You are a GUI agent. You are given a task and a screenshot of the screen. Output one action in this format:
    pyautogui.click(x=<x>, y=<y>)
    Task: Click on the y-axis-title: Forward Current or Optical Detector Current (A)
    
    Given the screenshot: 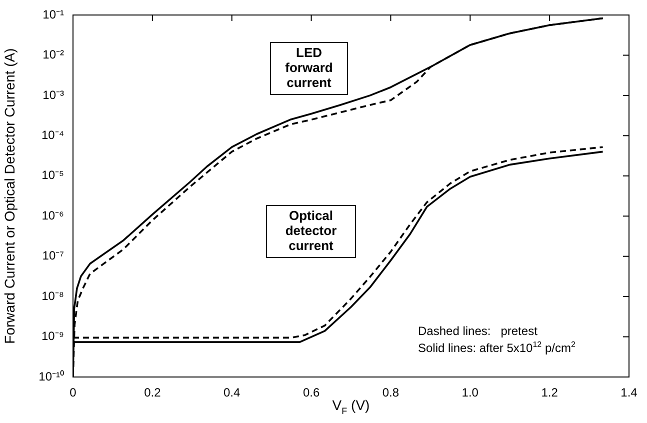 What is the action you would take?
    pyautogui.click(x=9, y=196)
    